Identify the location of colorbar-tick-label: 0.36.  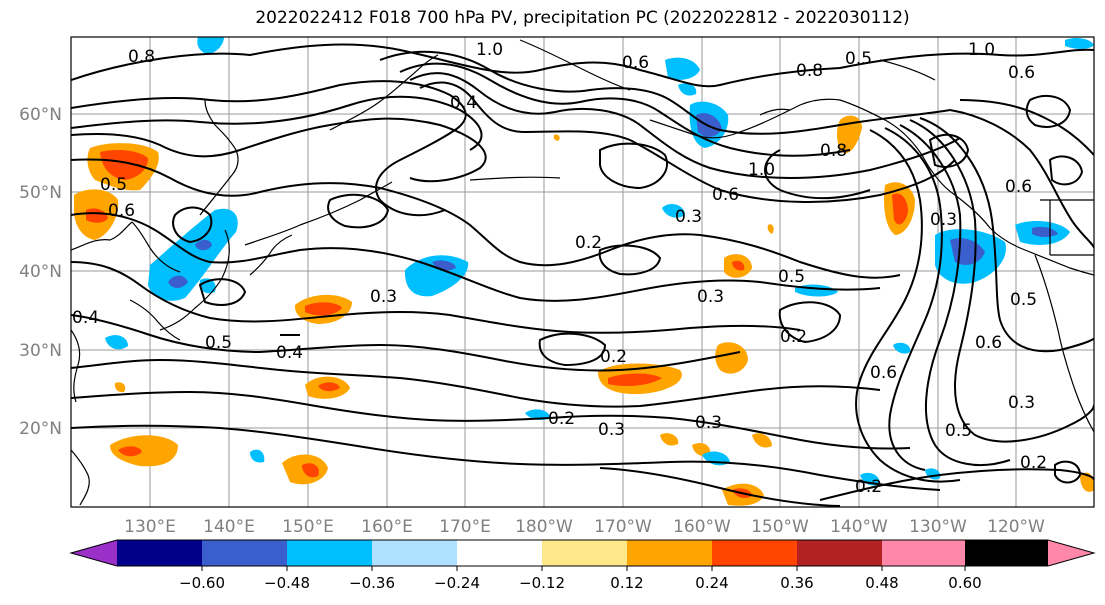
(796, 583).